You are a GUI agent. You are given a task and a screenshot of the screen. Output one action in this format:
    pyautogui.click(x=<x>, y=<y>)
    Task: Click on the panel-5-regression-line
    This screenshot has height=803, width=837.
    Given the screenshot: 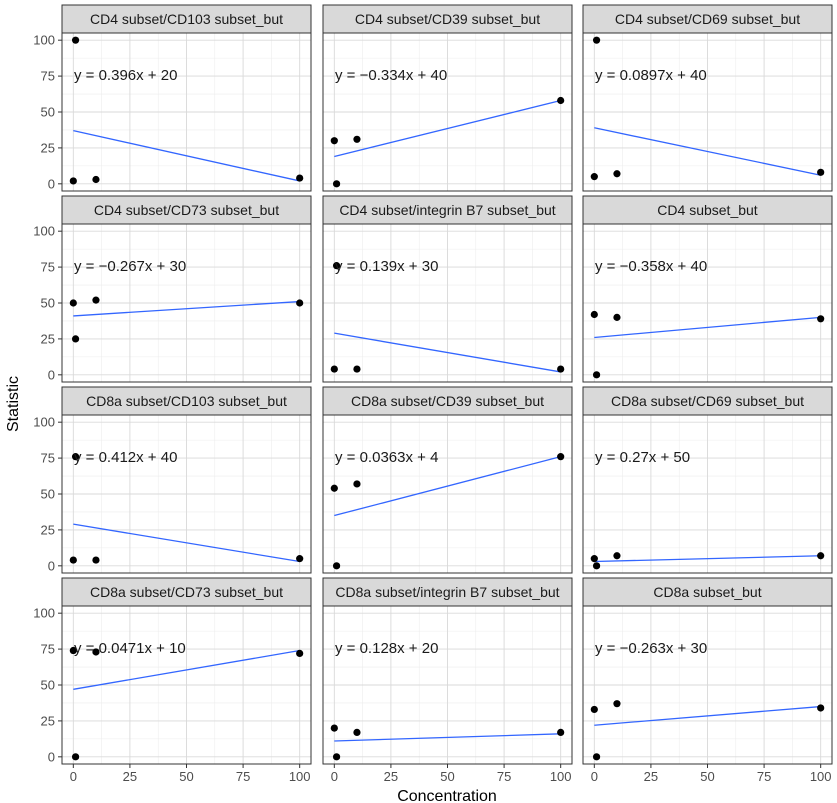 What is the action you would take?
    pyautogui.click(x=447, y=352)
    